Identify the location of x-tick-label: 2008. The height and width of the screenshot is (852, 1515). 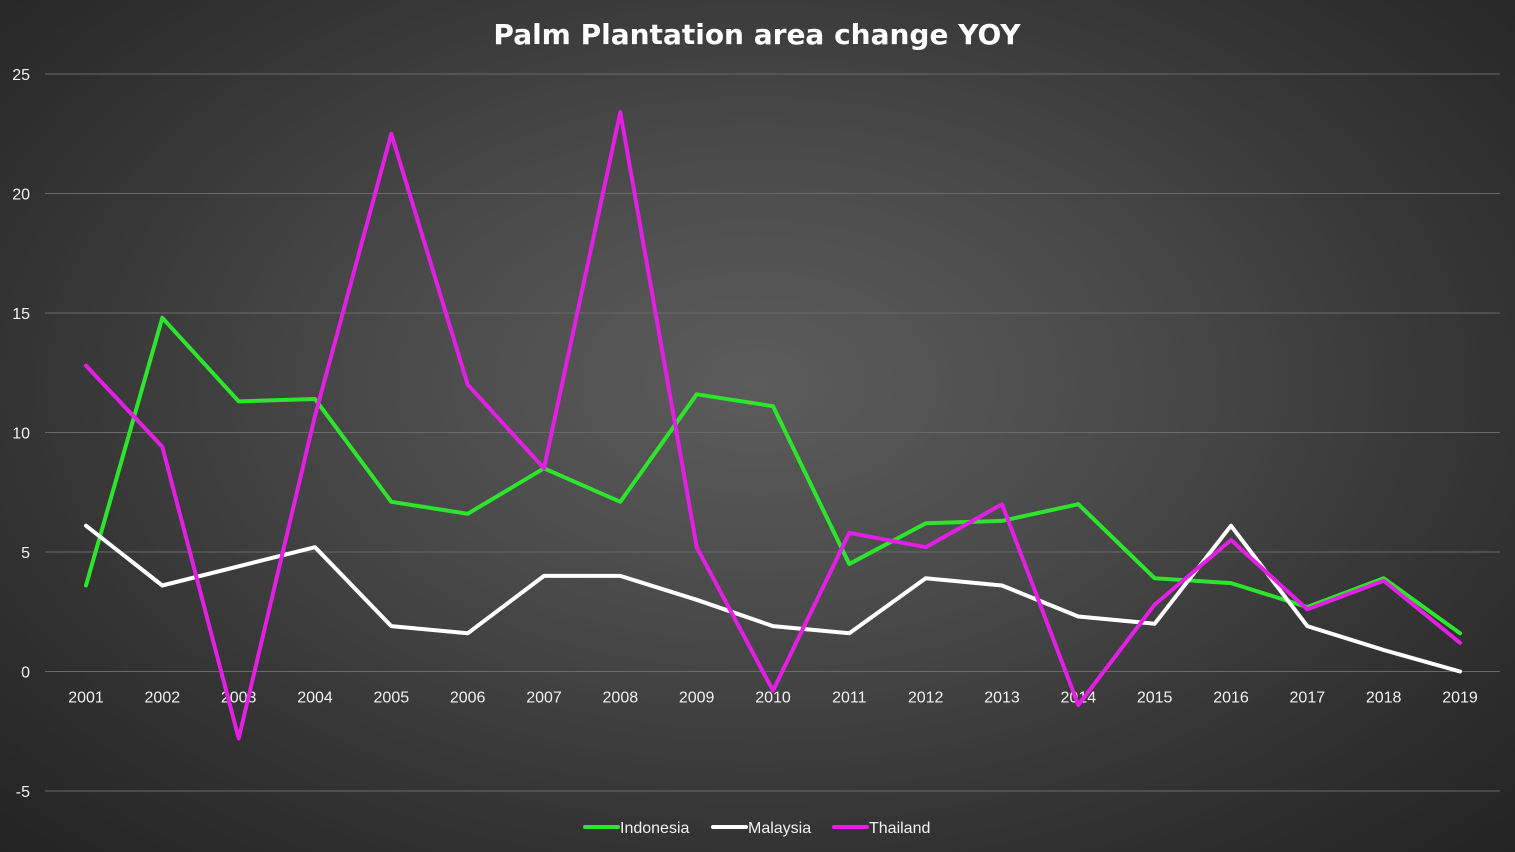
(621, 698).